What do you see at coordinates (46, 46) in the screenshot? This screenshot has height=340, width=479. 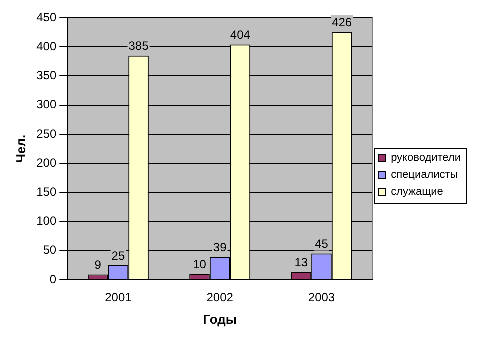 I see `y-tick-label: 400` at bounding box center [46, 46].